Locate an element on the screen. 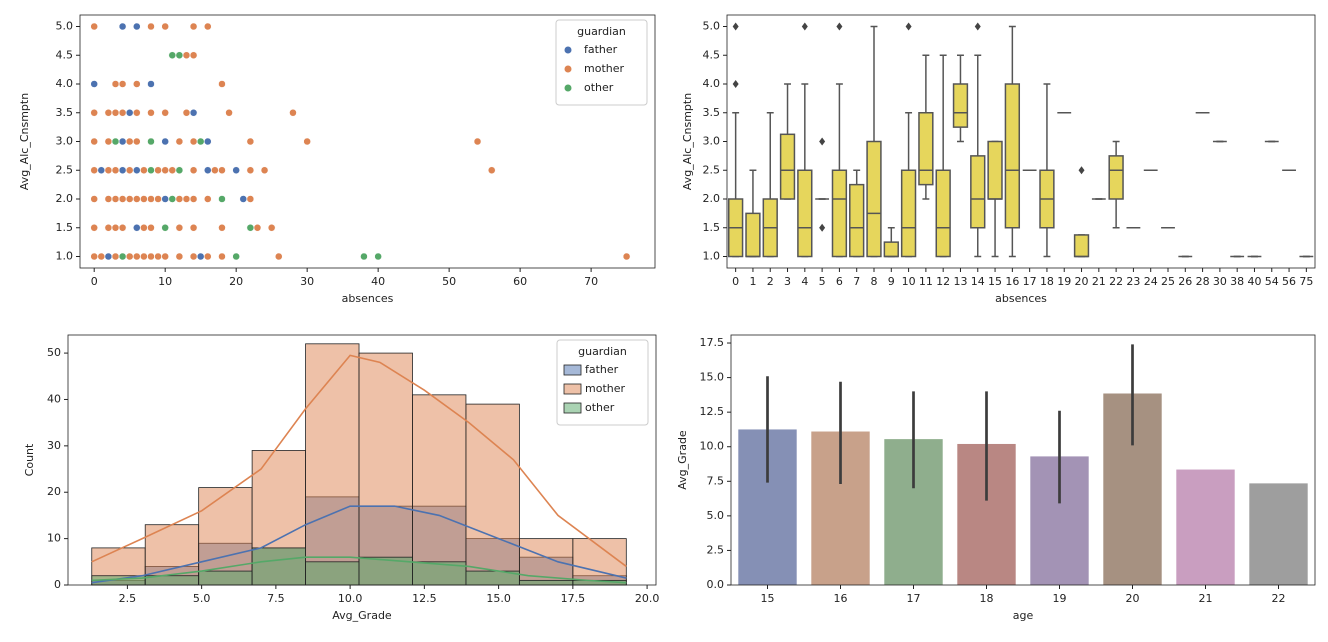  x-tick-label: 2.5 is located at coordinates (128, 598).